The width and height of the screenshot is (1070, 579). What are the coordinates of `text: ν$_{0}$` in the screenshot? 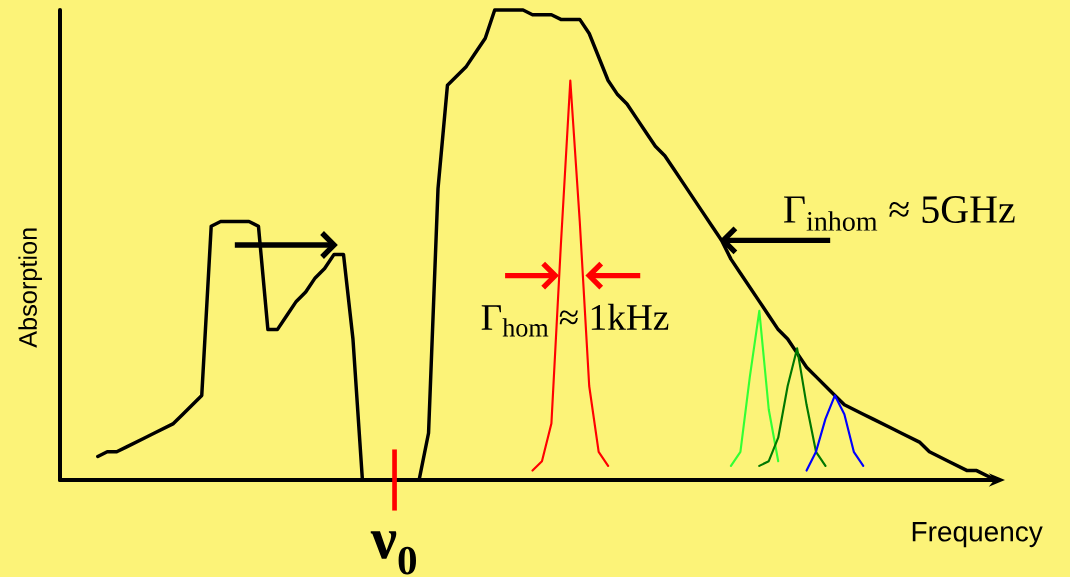 It's located at (393, 553).